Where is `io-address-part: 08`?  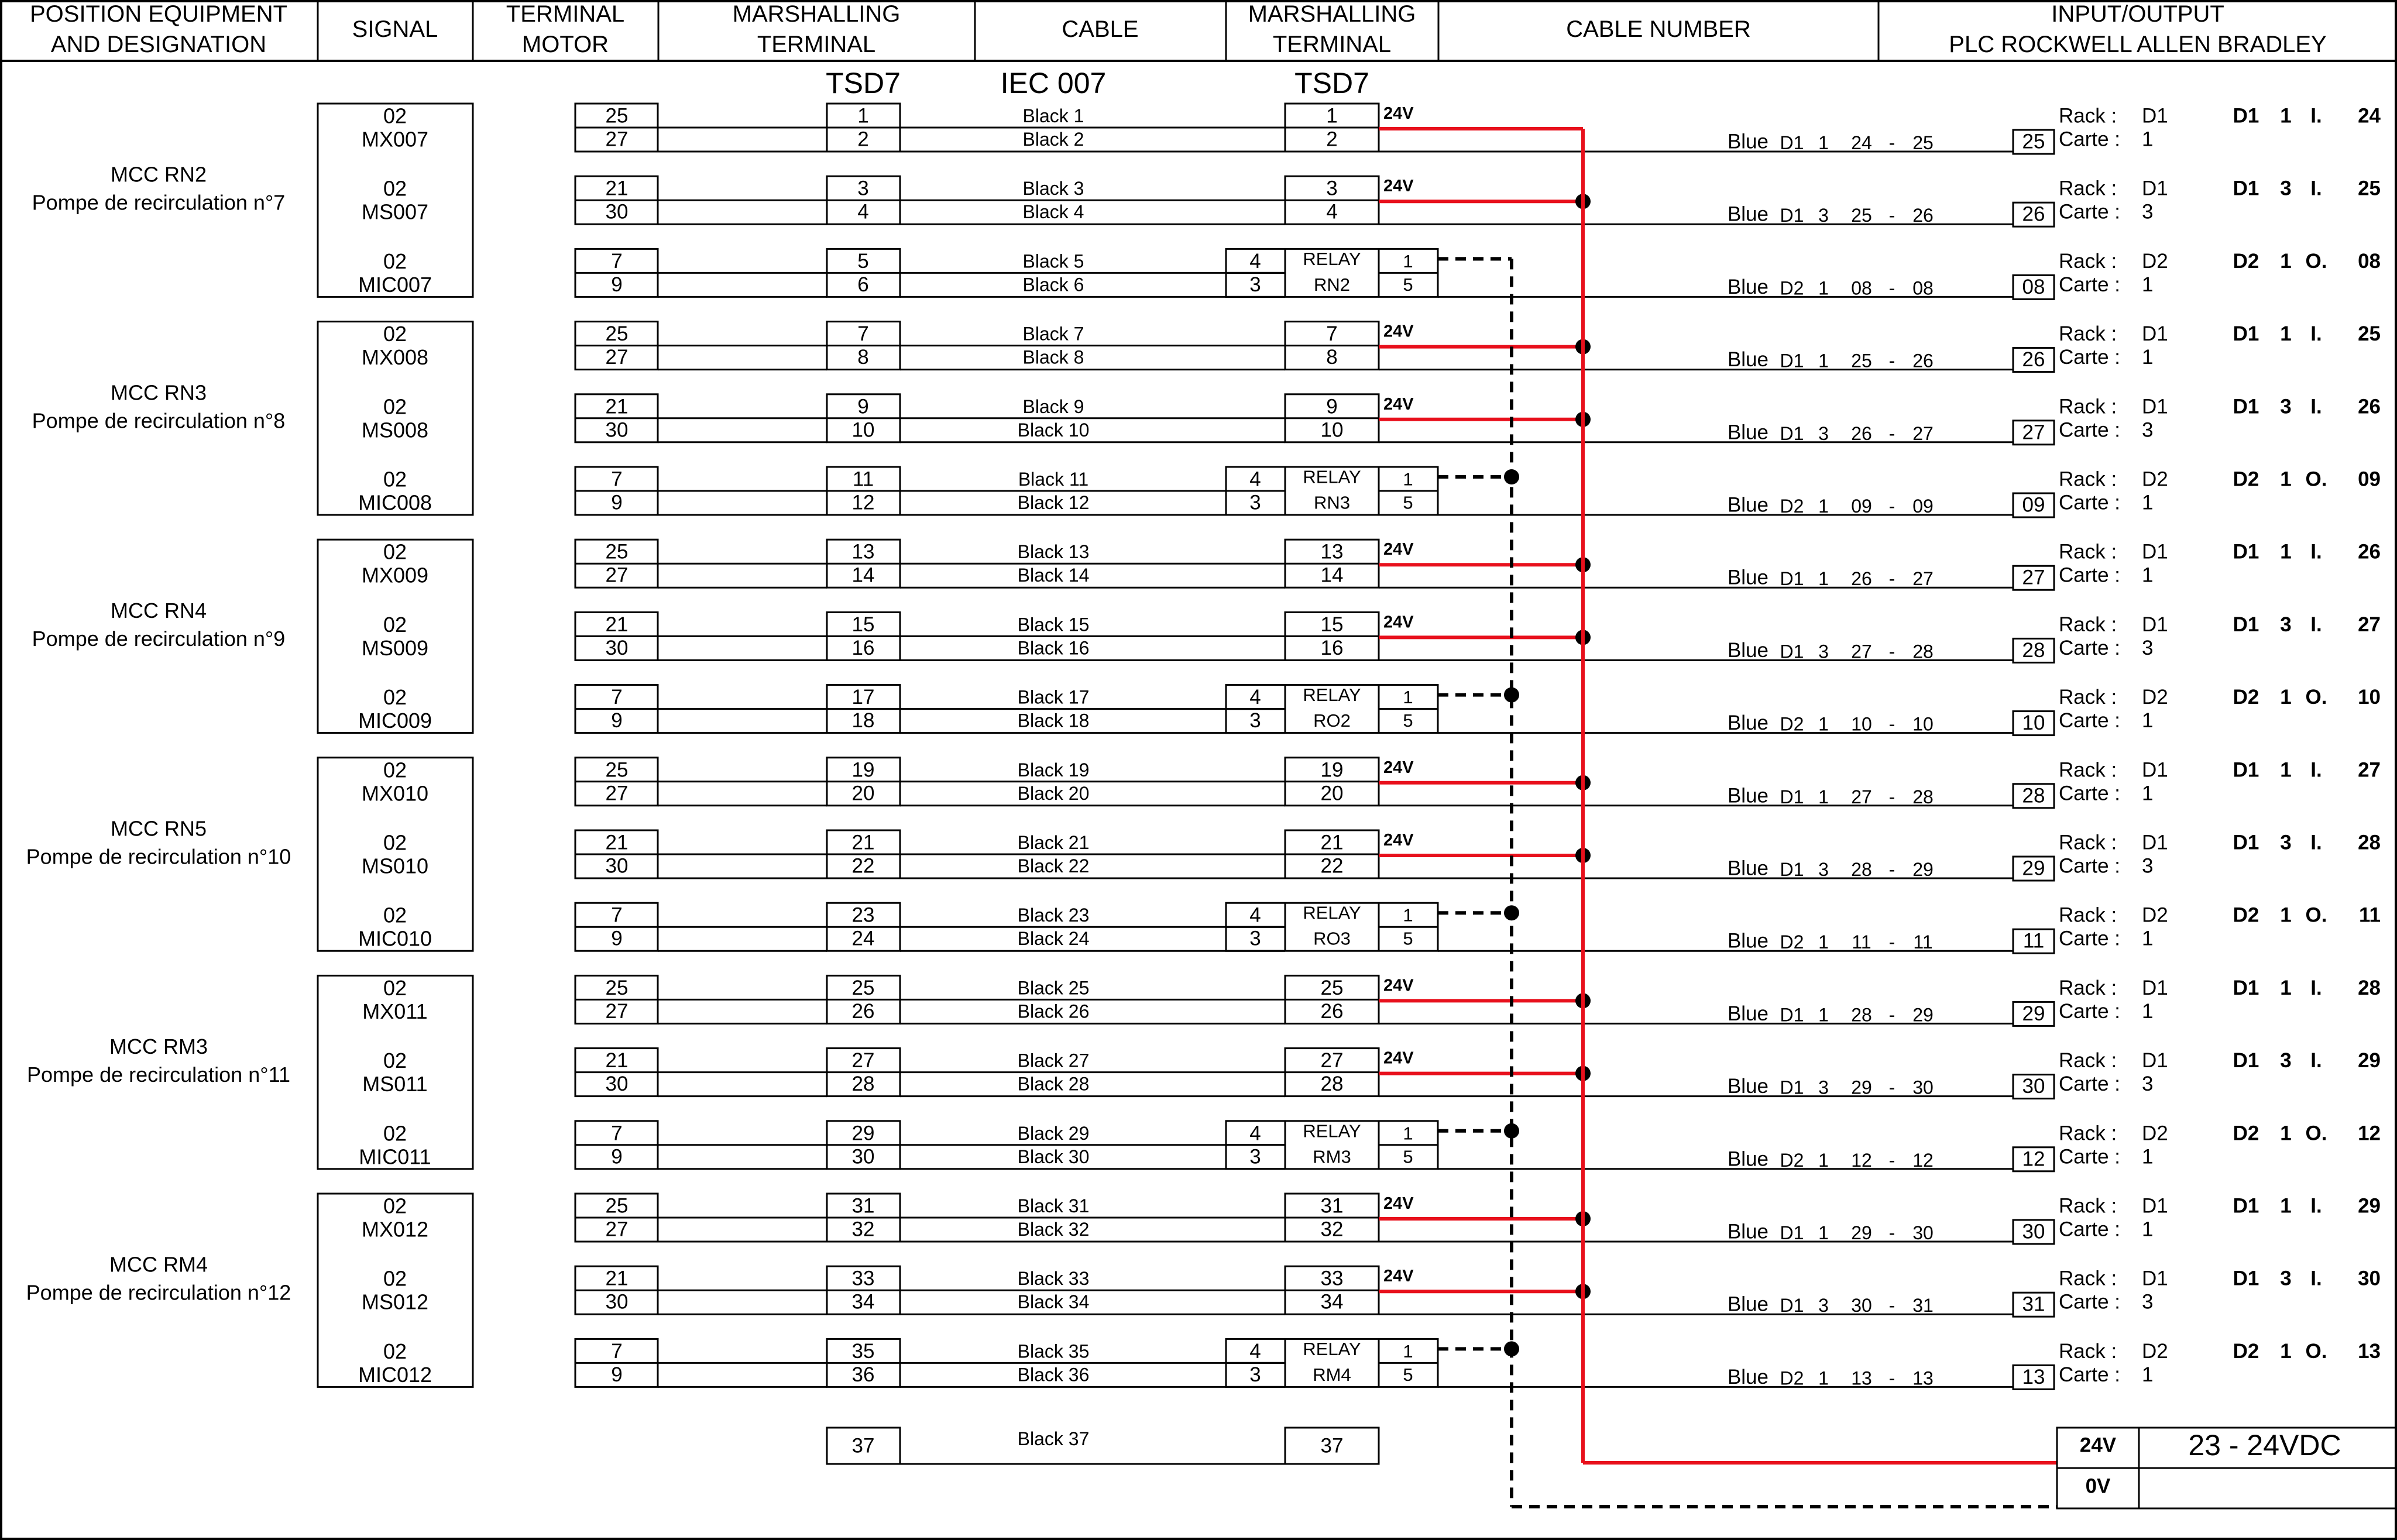
io-address-part: 08 is located at coordinates (2369, 261).